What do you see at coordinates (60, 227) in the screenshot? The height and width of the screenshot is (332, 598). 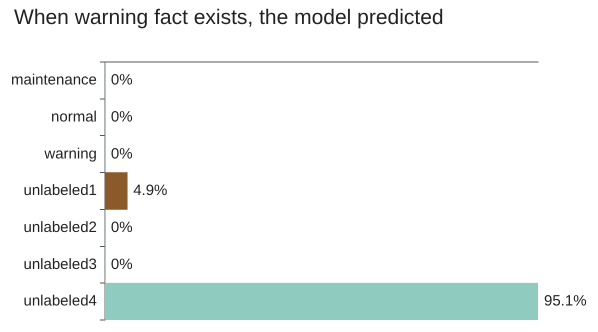 I see `y-tick-label: unlabeled2` at bounding box center [60, 227].